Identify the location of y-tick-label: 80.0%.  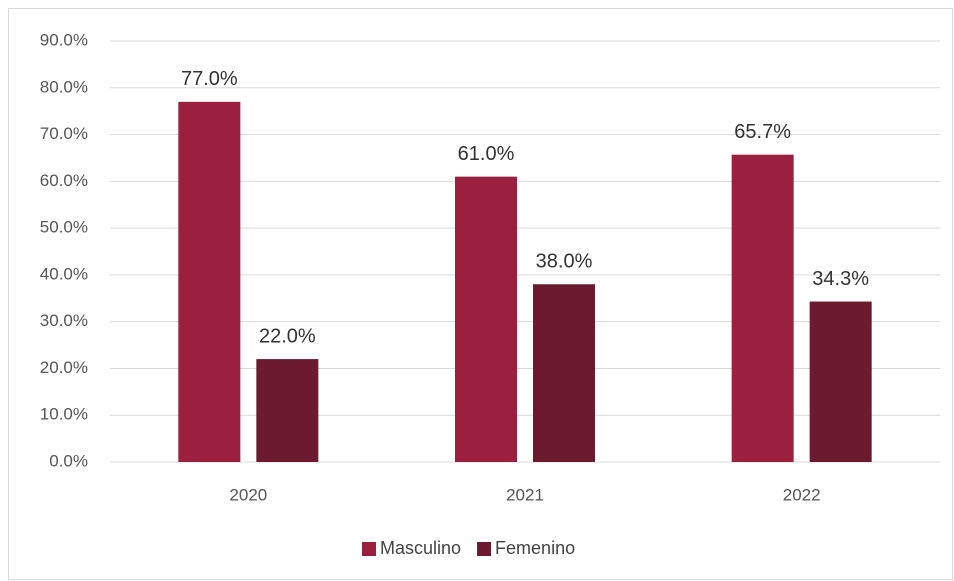
(64, 86).